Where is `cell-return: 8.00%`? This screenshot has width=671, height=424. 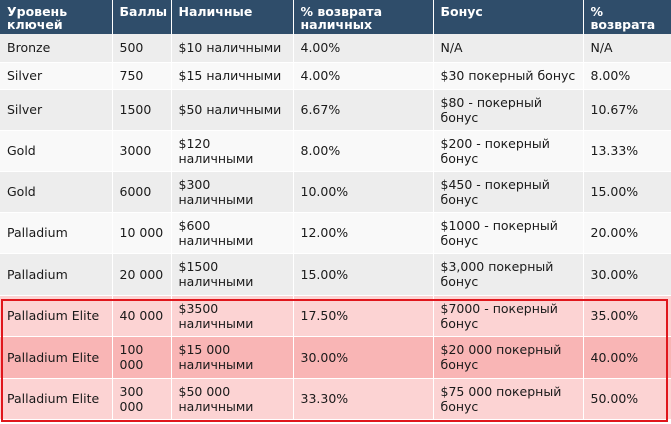
cell-return: 8.00% is located at coordinates (627, 76).